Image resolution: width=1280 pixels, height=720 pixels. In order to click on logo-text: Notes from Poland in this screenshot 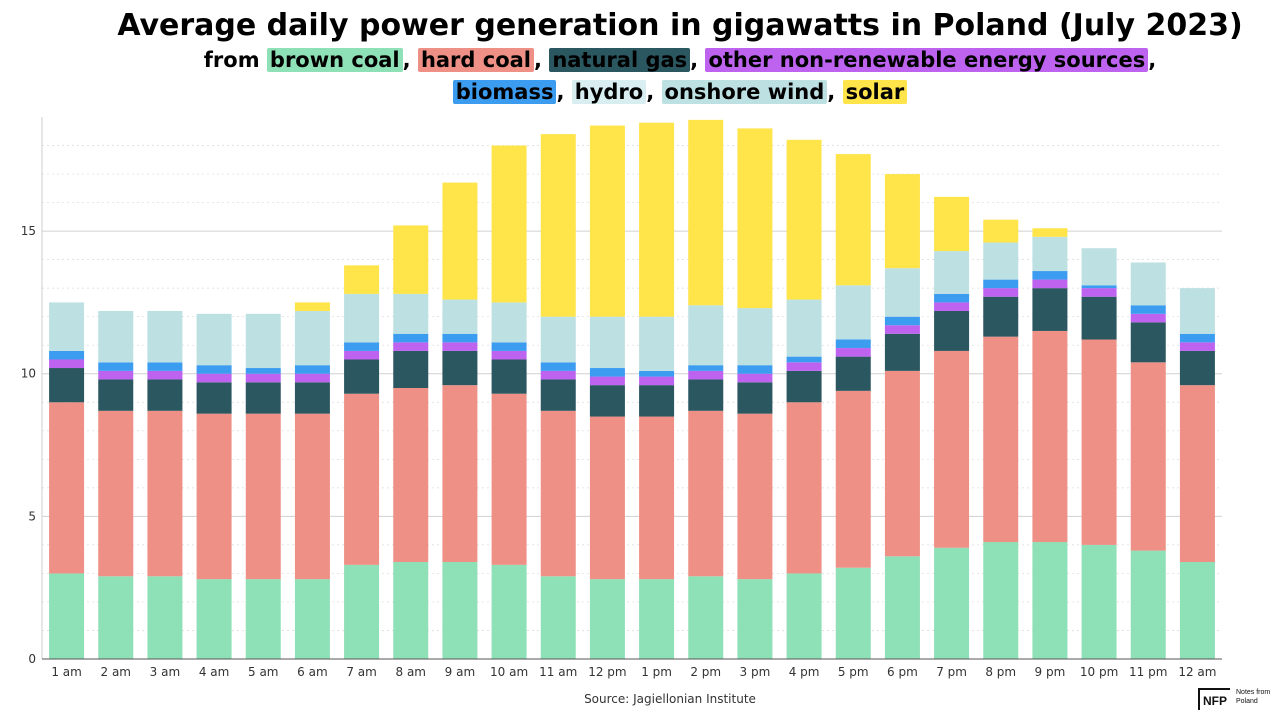, I will do `click(1253, 697)`.